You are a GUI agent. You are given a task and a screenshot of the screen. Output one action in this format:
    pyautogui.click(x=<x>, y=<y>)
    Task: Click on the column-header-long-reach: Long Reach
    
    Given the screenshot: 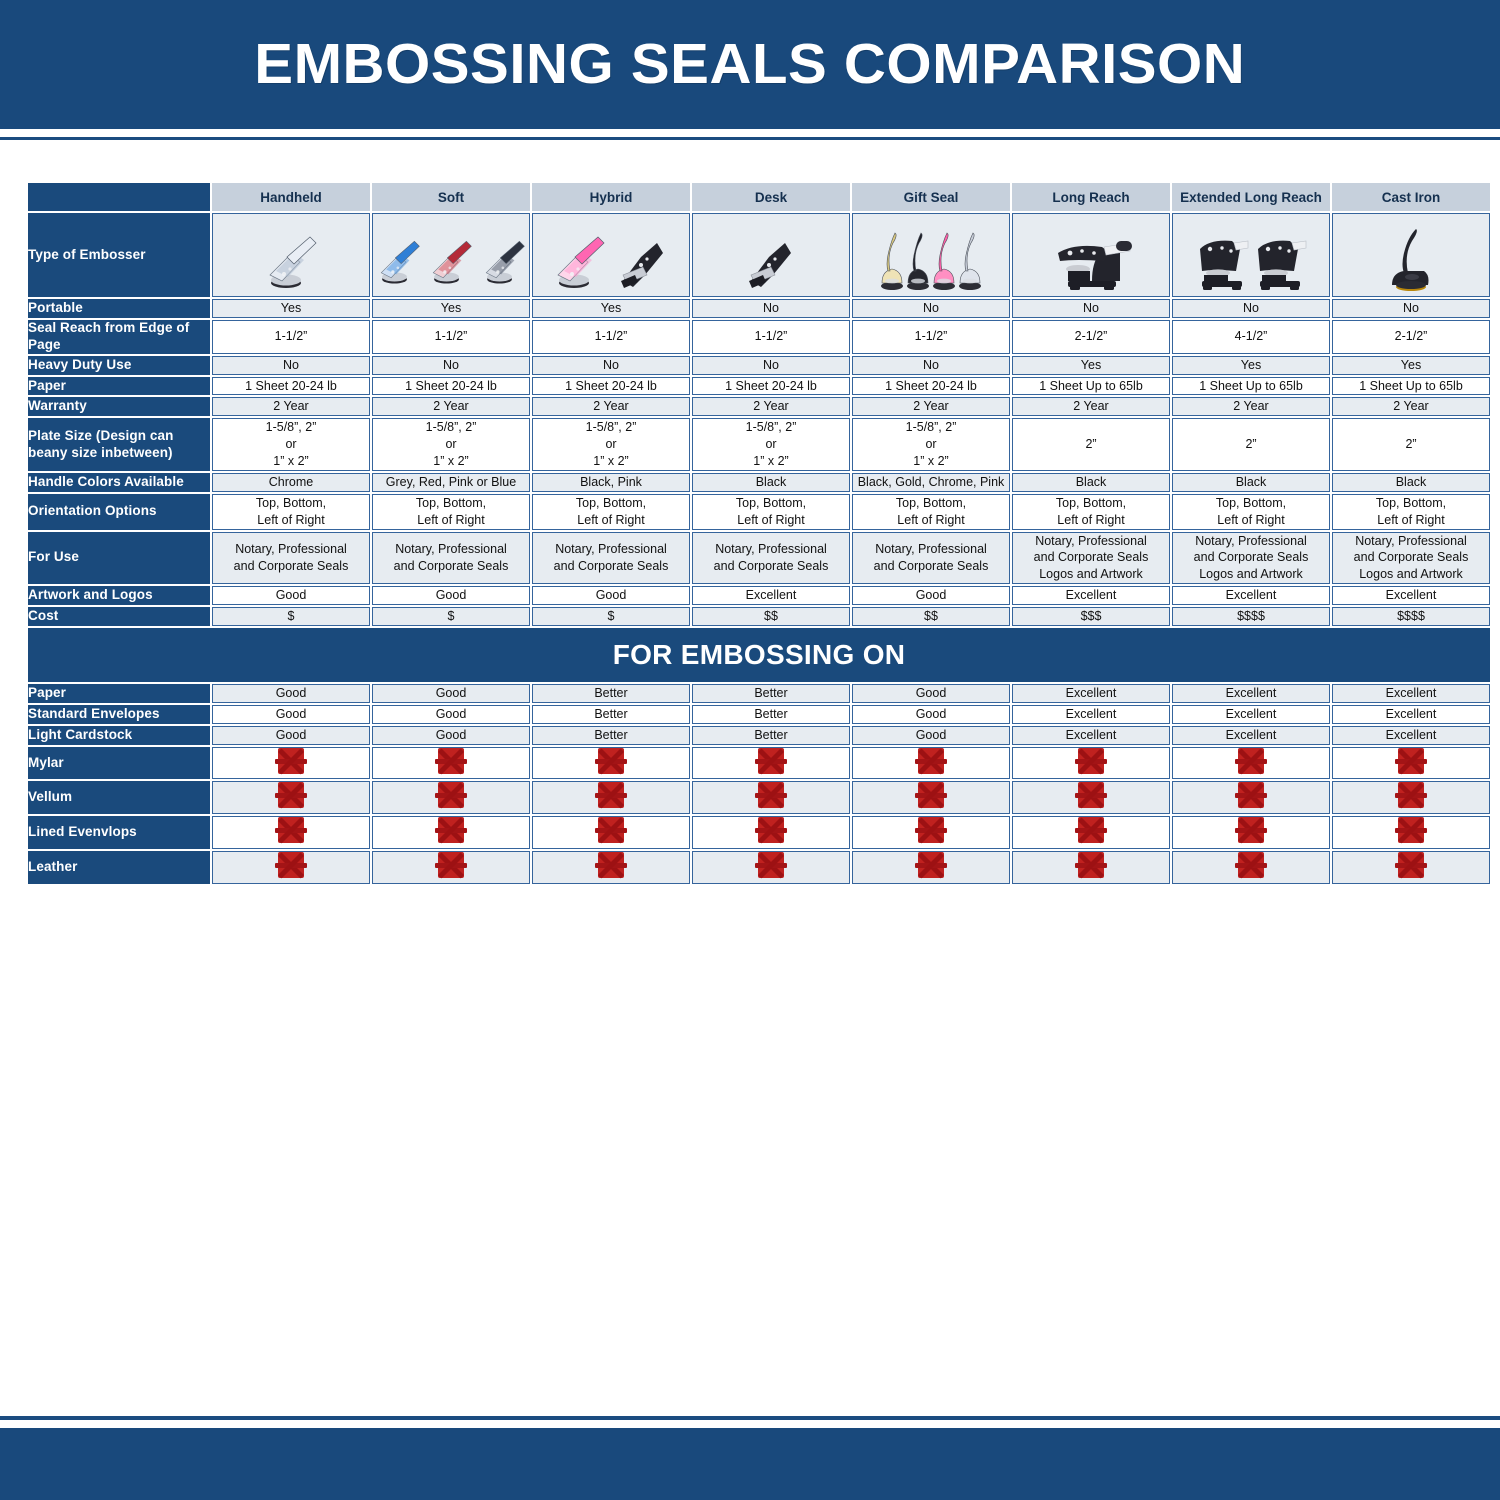 What is the action you would take?
    pyautogui.click(x=1091, y=197)
    